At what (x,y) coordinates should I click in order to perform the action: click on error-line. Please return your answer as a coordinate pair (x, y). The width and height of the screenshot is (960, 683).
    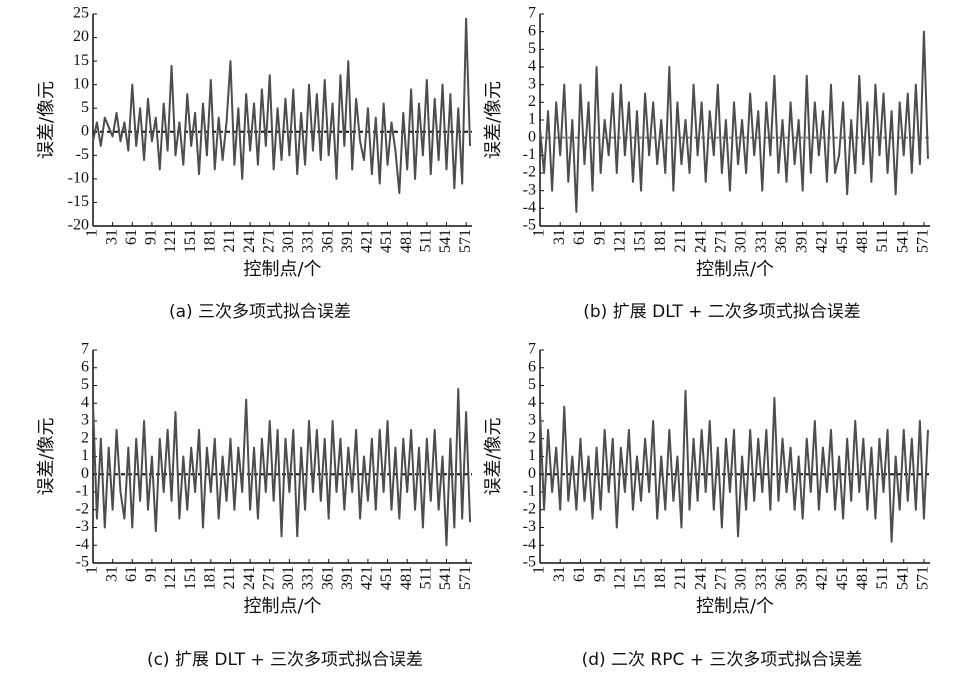
    Looking at the image, I should click on (734, 121).